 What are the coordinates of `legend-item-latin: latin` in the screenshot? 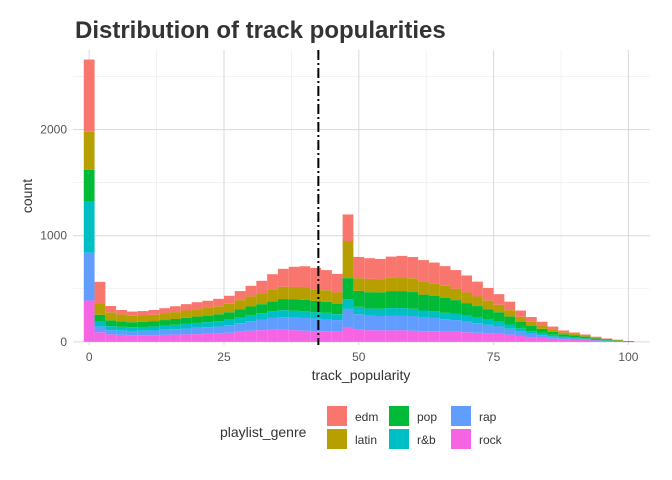 It's located at (352, 439).